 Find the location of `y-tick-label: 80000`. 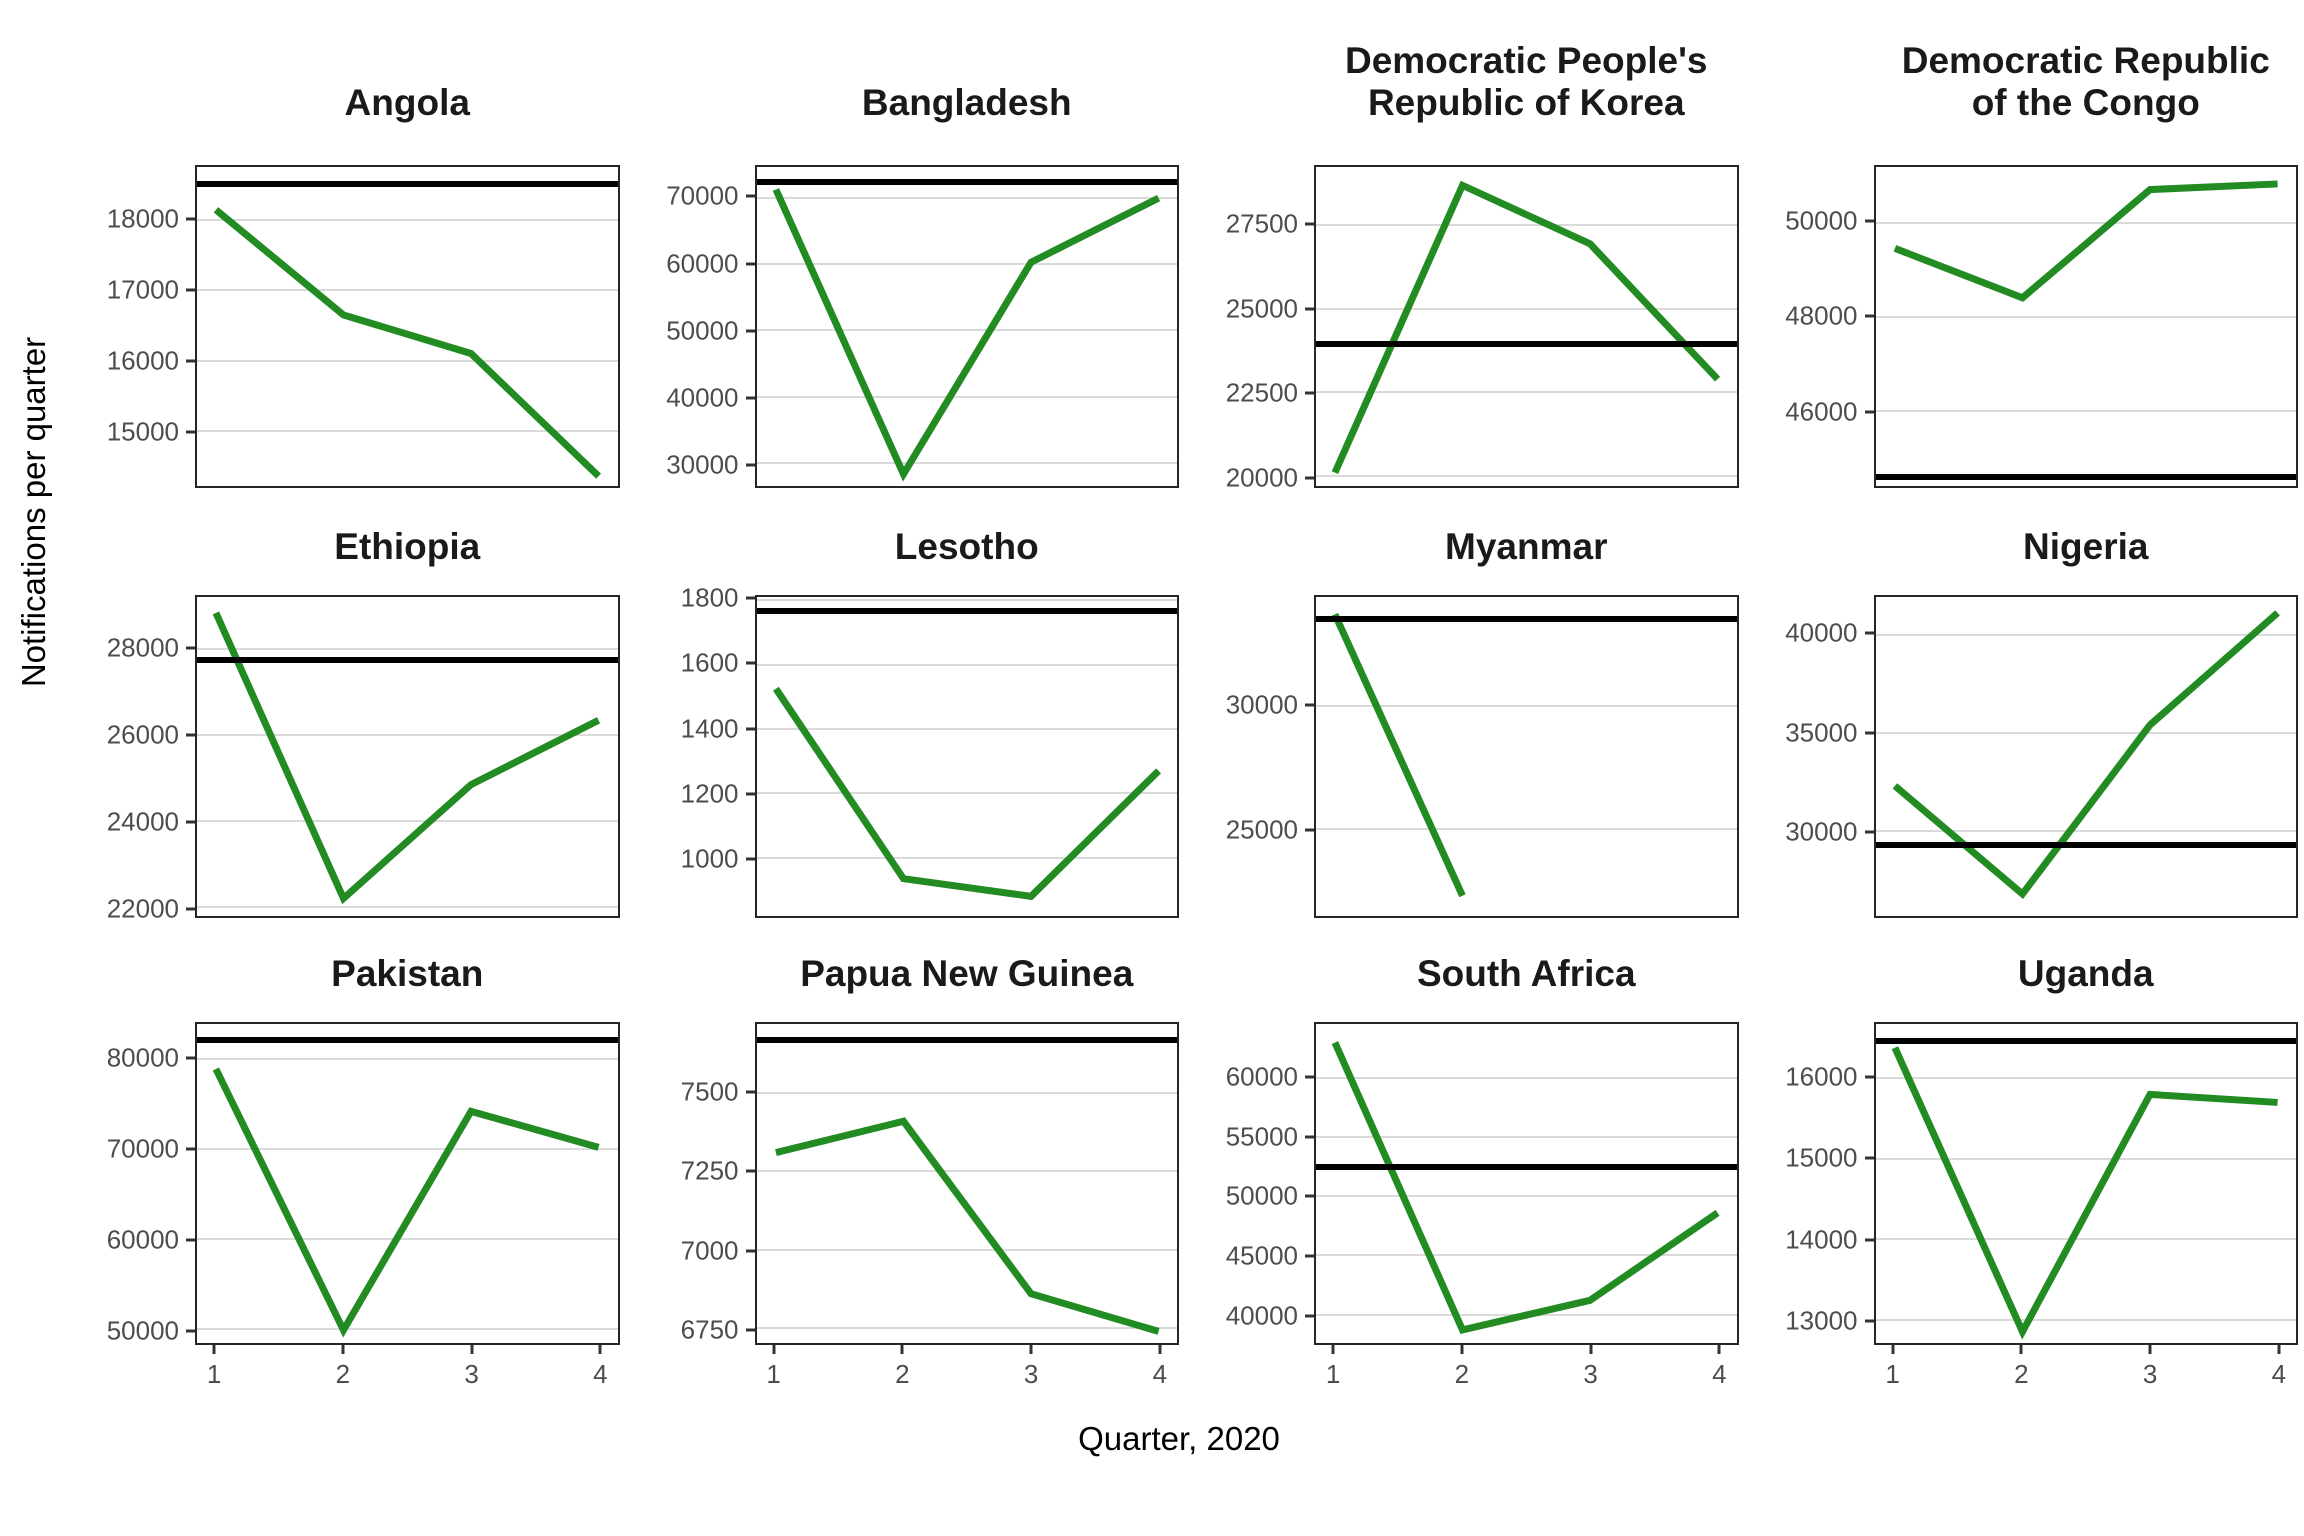

y-tick-label: 80000 is located at coordinates (142, 1057).